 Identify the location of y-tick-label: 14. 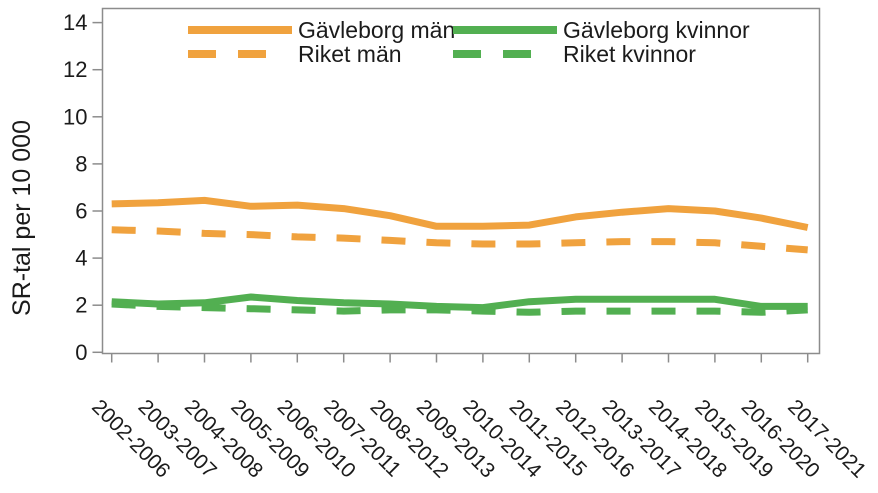
(75, 22).